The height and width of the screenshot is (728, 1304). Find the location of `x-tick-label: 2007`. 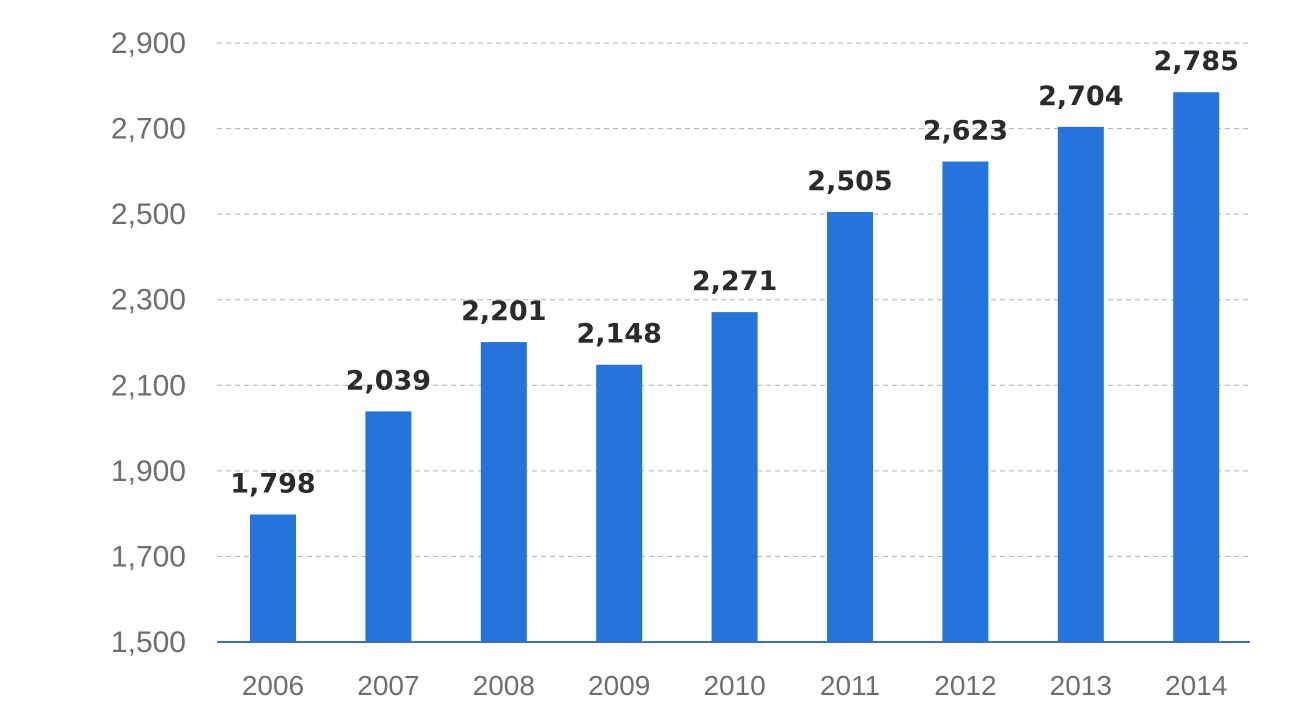

x-tick-label: 2007 is located at coordinates (388, 685).